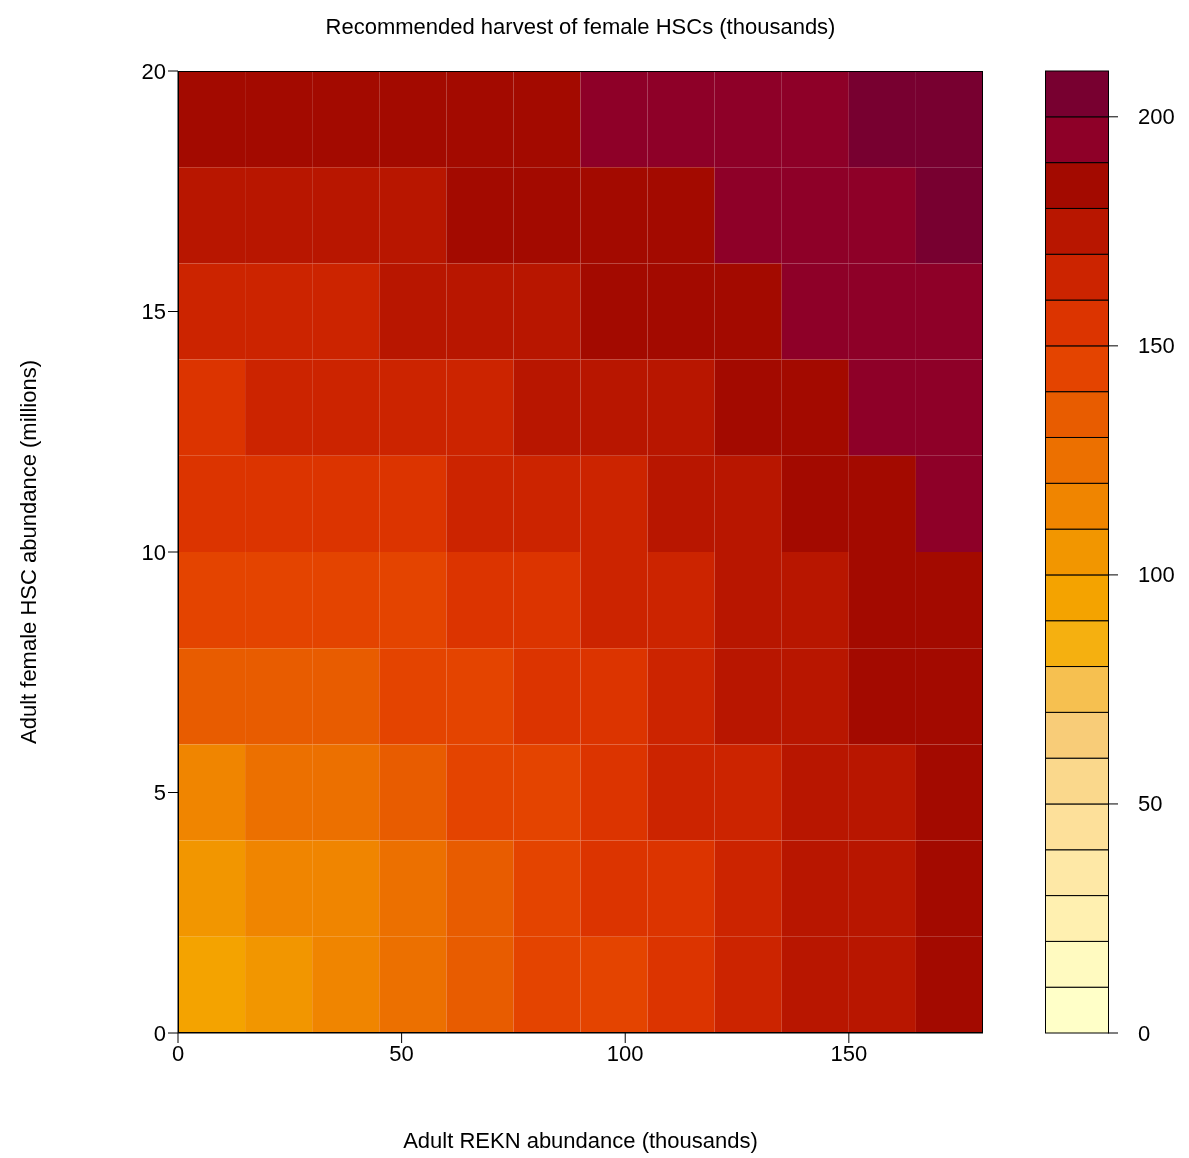  What do you see at coordinates (153, 312) in the screenshot?
I see `y-tick-label: 15` at bounding box center [153, 312].